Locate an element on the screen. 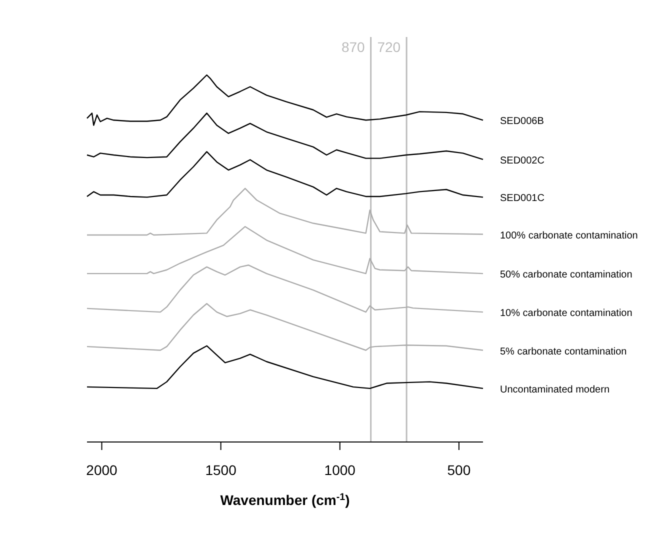 This screenshot has height=535, width=657. series-label: 50% carbonate contamination is located at coordinates (566, 275).